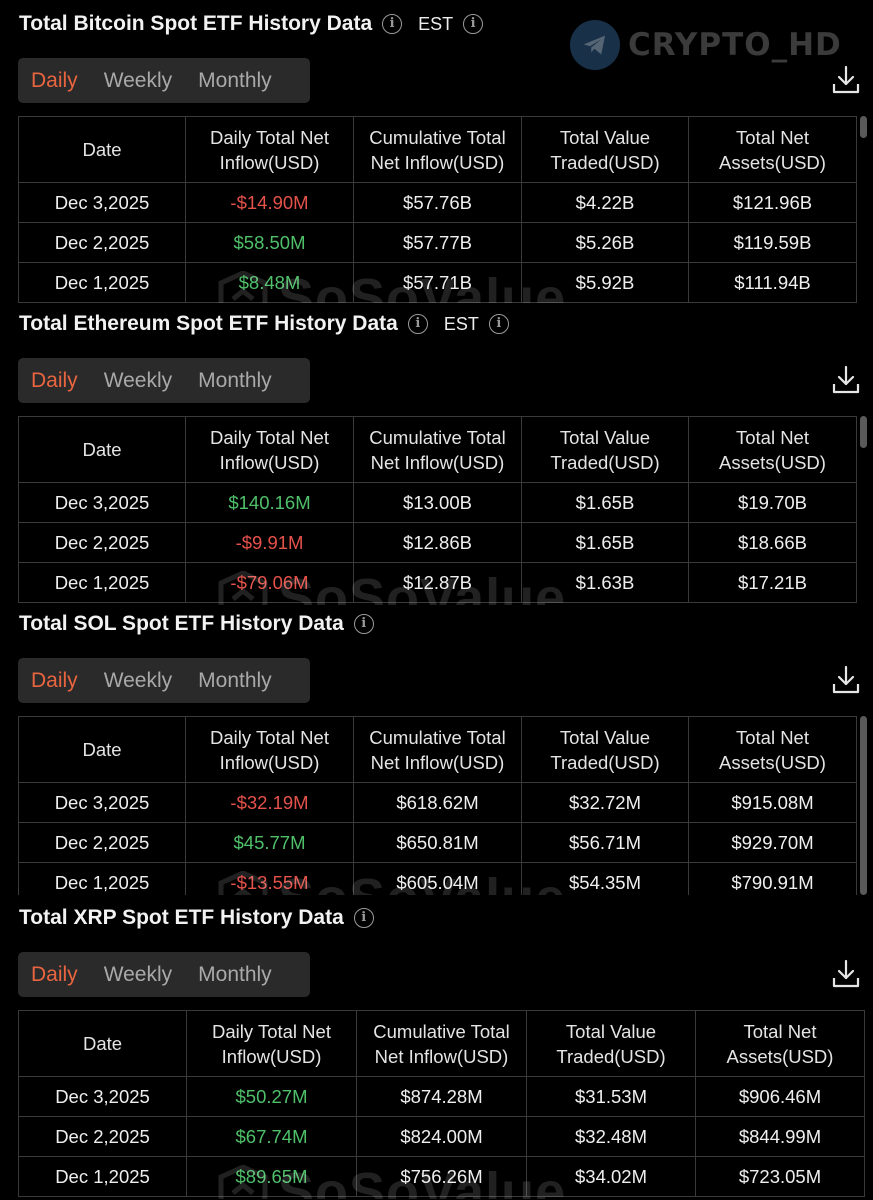 The width and height of the screenshot is (873, 1200). I want to click on cumulative-net-inflow-cell: $57.76B, so click(437, 202).